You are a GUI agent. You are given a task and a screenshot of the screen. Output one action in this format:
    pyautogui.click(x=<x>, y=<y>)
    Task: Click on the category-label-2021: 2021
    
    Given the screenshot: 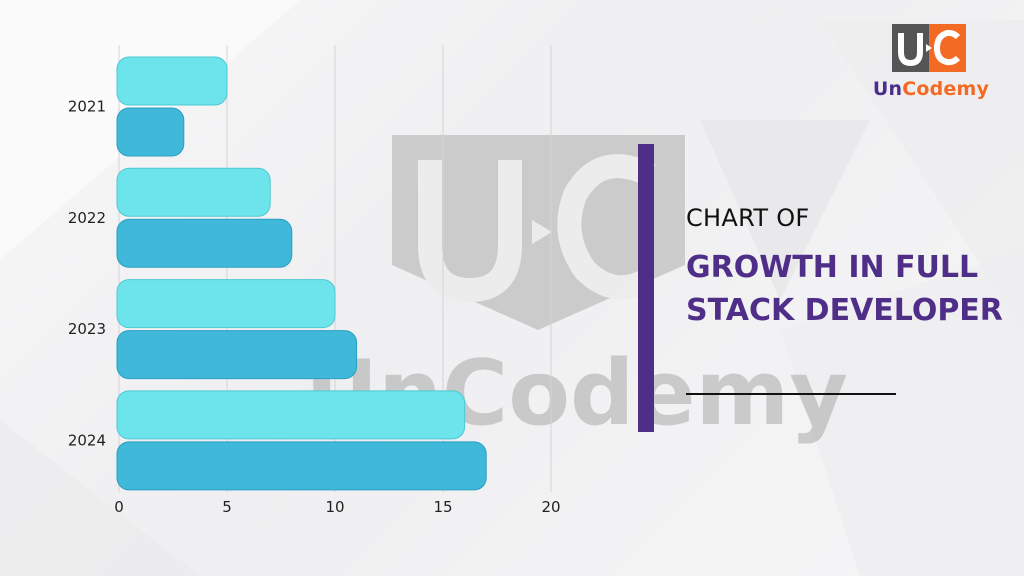 What is the action you would take?
    pyautogui.click(x=87, y=107)
    